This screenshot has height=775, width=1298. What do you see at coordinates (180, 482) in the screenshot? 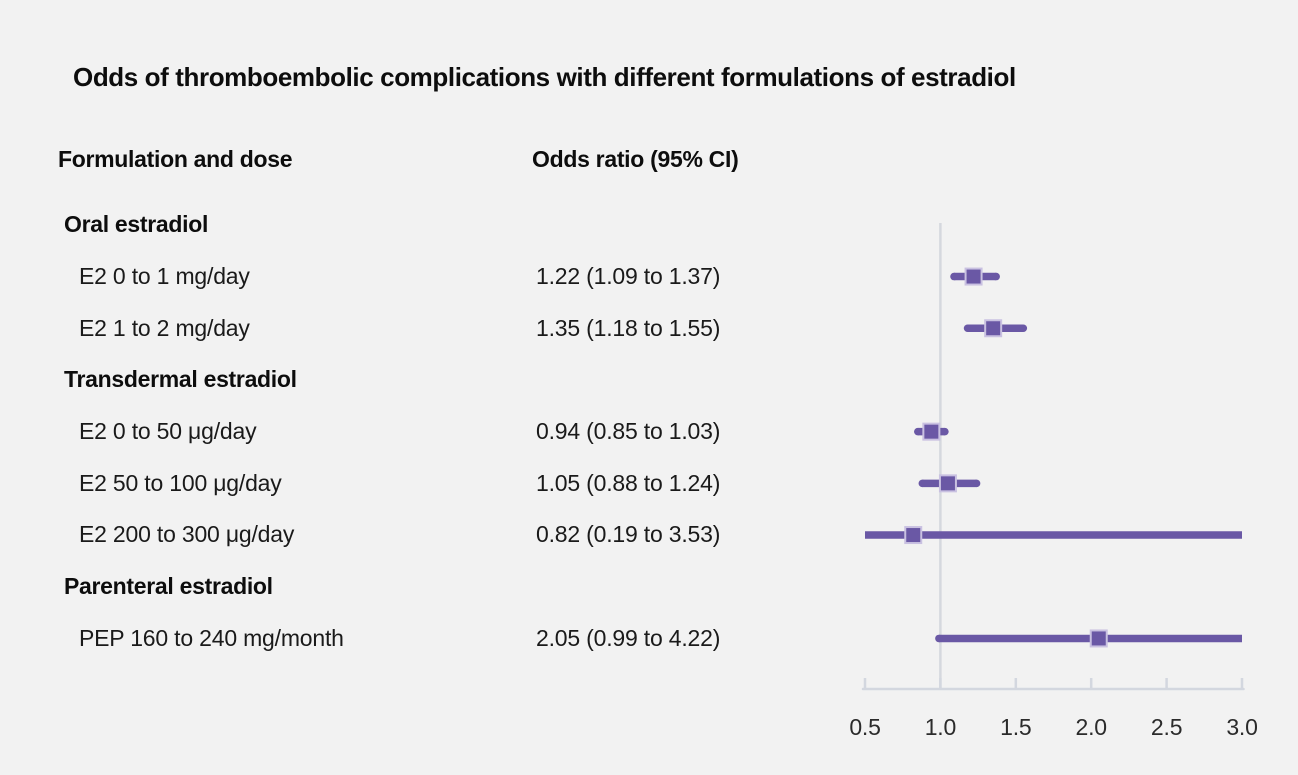
I see `item-label: E2 50 to 100 μg/day` at bounding box center [180, 482].